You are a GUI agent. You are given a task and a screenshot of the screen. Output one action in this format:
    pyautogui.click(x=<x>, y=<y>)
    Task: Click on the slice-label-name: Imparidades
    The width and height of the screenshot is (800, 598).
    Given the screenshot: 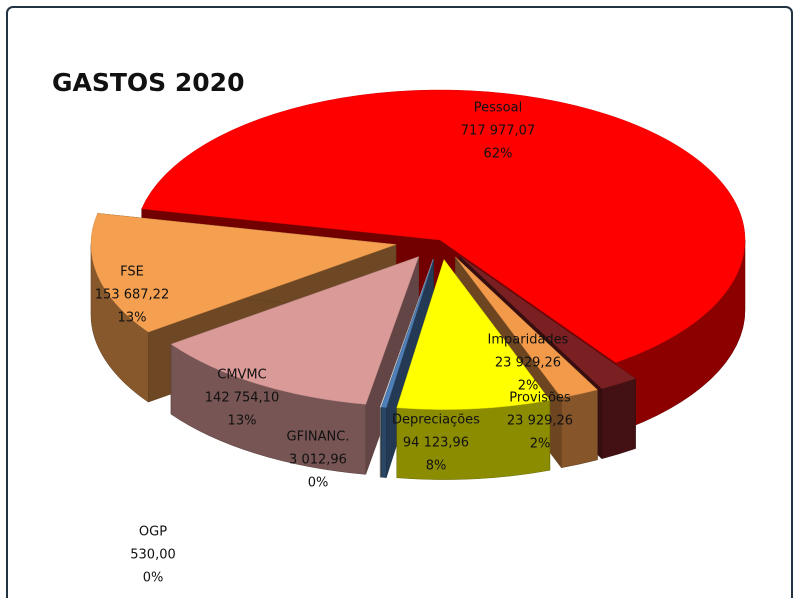 What is the action you would take?
    pyautogui.click(x=528, y=340)
    